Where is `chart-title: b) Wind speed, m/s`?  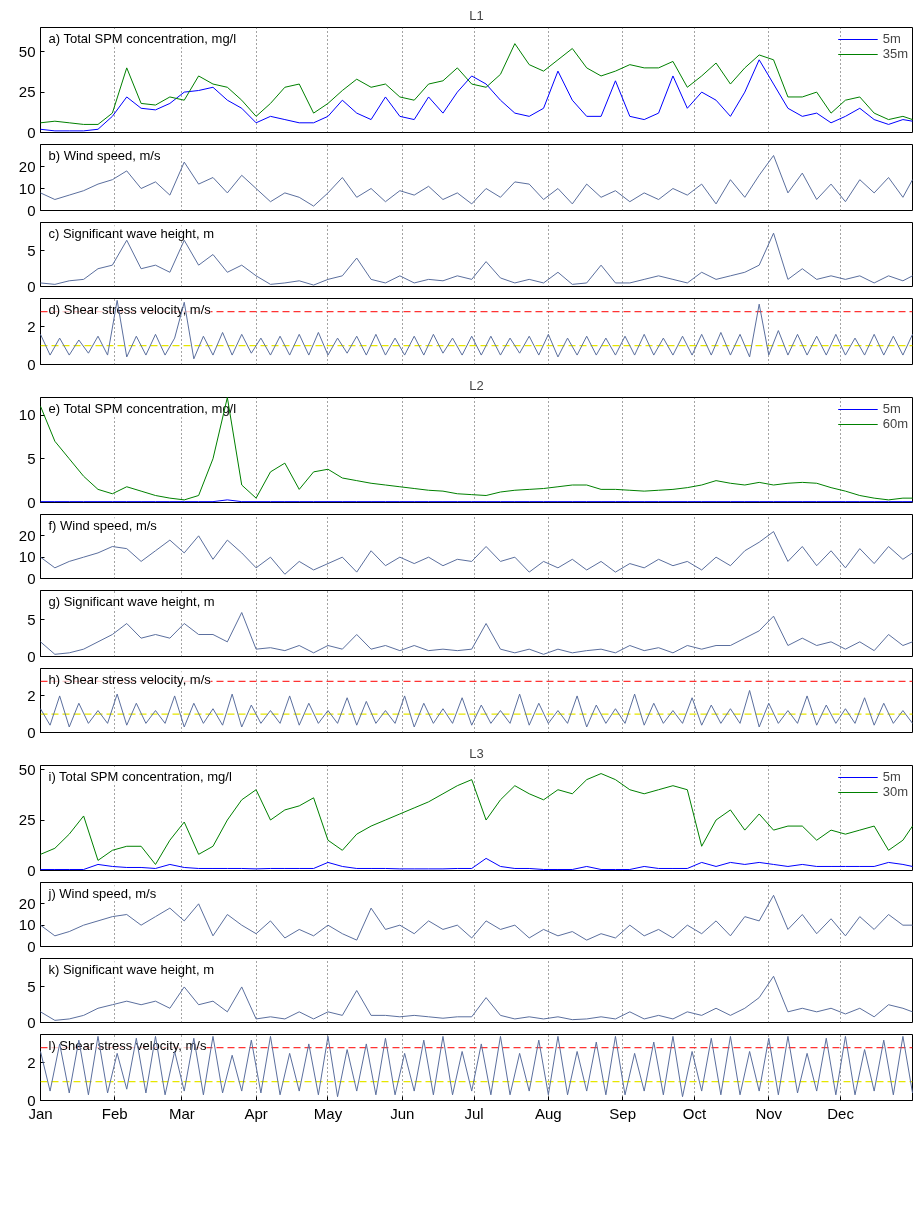 chart-title: b) Wind speed, m/s is located at coordinates (104, 155).